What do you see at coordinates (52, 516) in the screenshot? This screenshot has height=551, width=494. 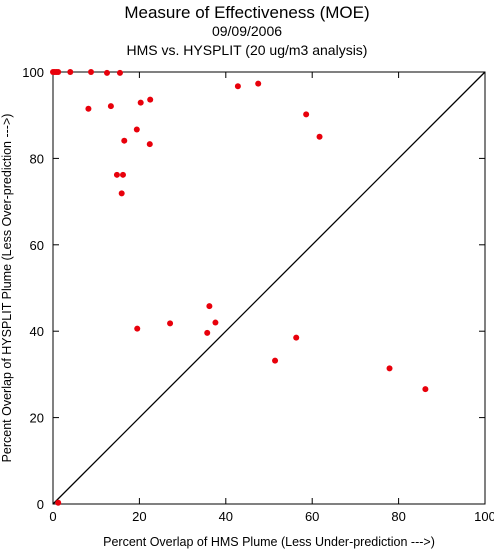 I see `x-tick-label: 0` at bounding box center [52, 516].